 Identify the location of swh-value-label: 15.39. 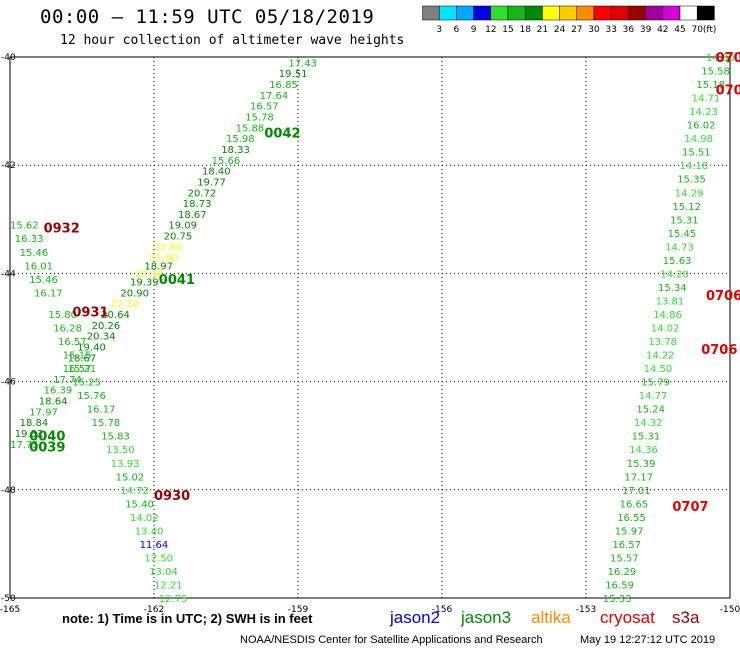
(641, 464).